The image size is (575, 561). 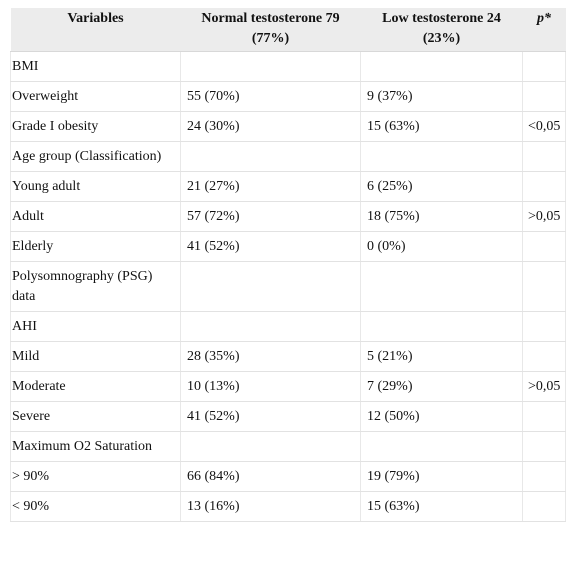 I want to click on table-row: Elderly 41 (52%) 0 (0%), so click(x=288, y=246).